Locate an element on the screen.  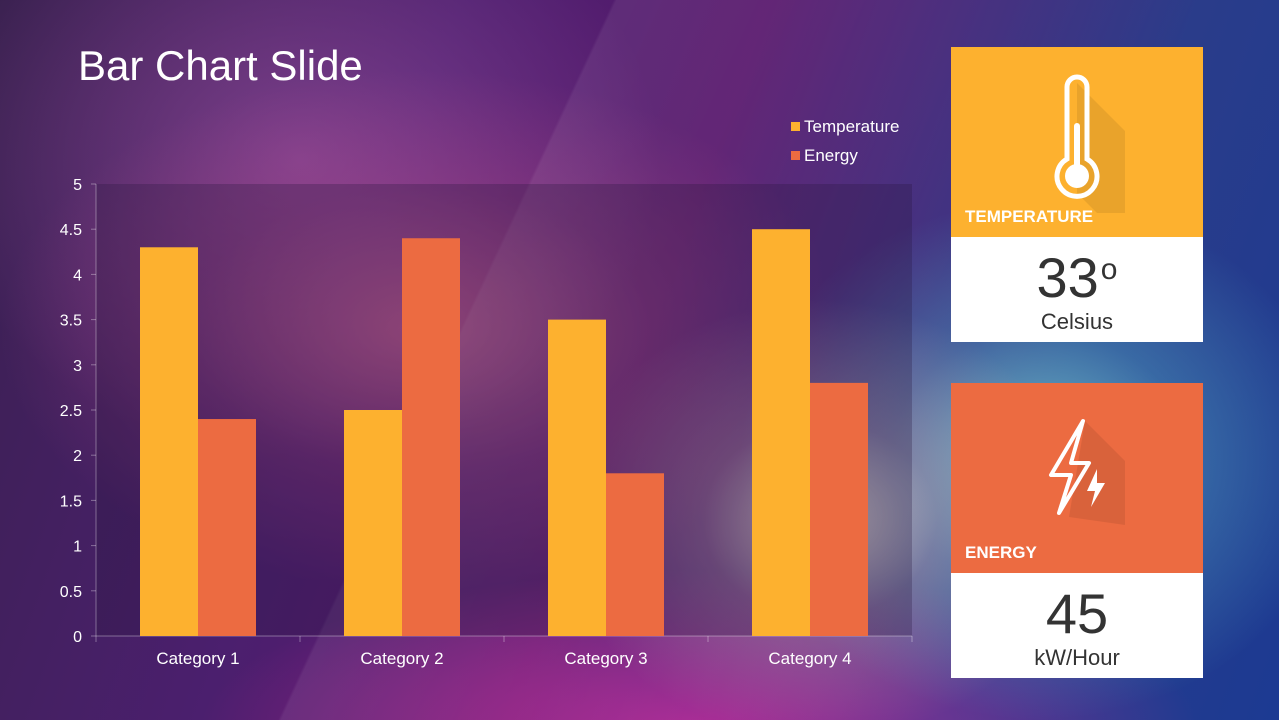
energy-unit: kW/Hour is located at coordinates (1077, 657).